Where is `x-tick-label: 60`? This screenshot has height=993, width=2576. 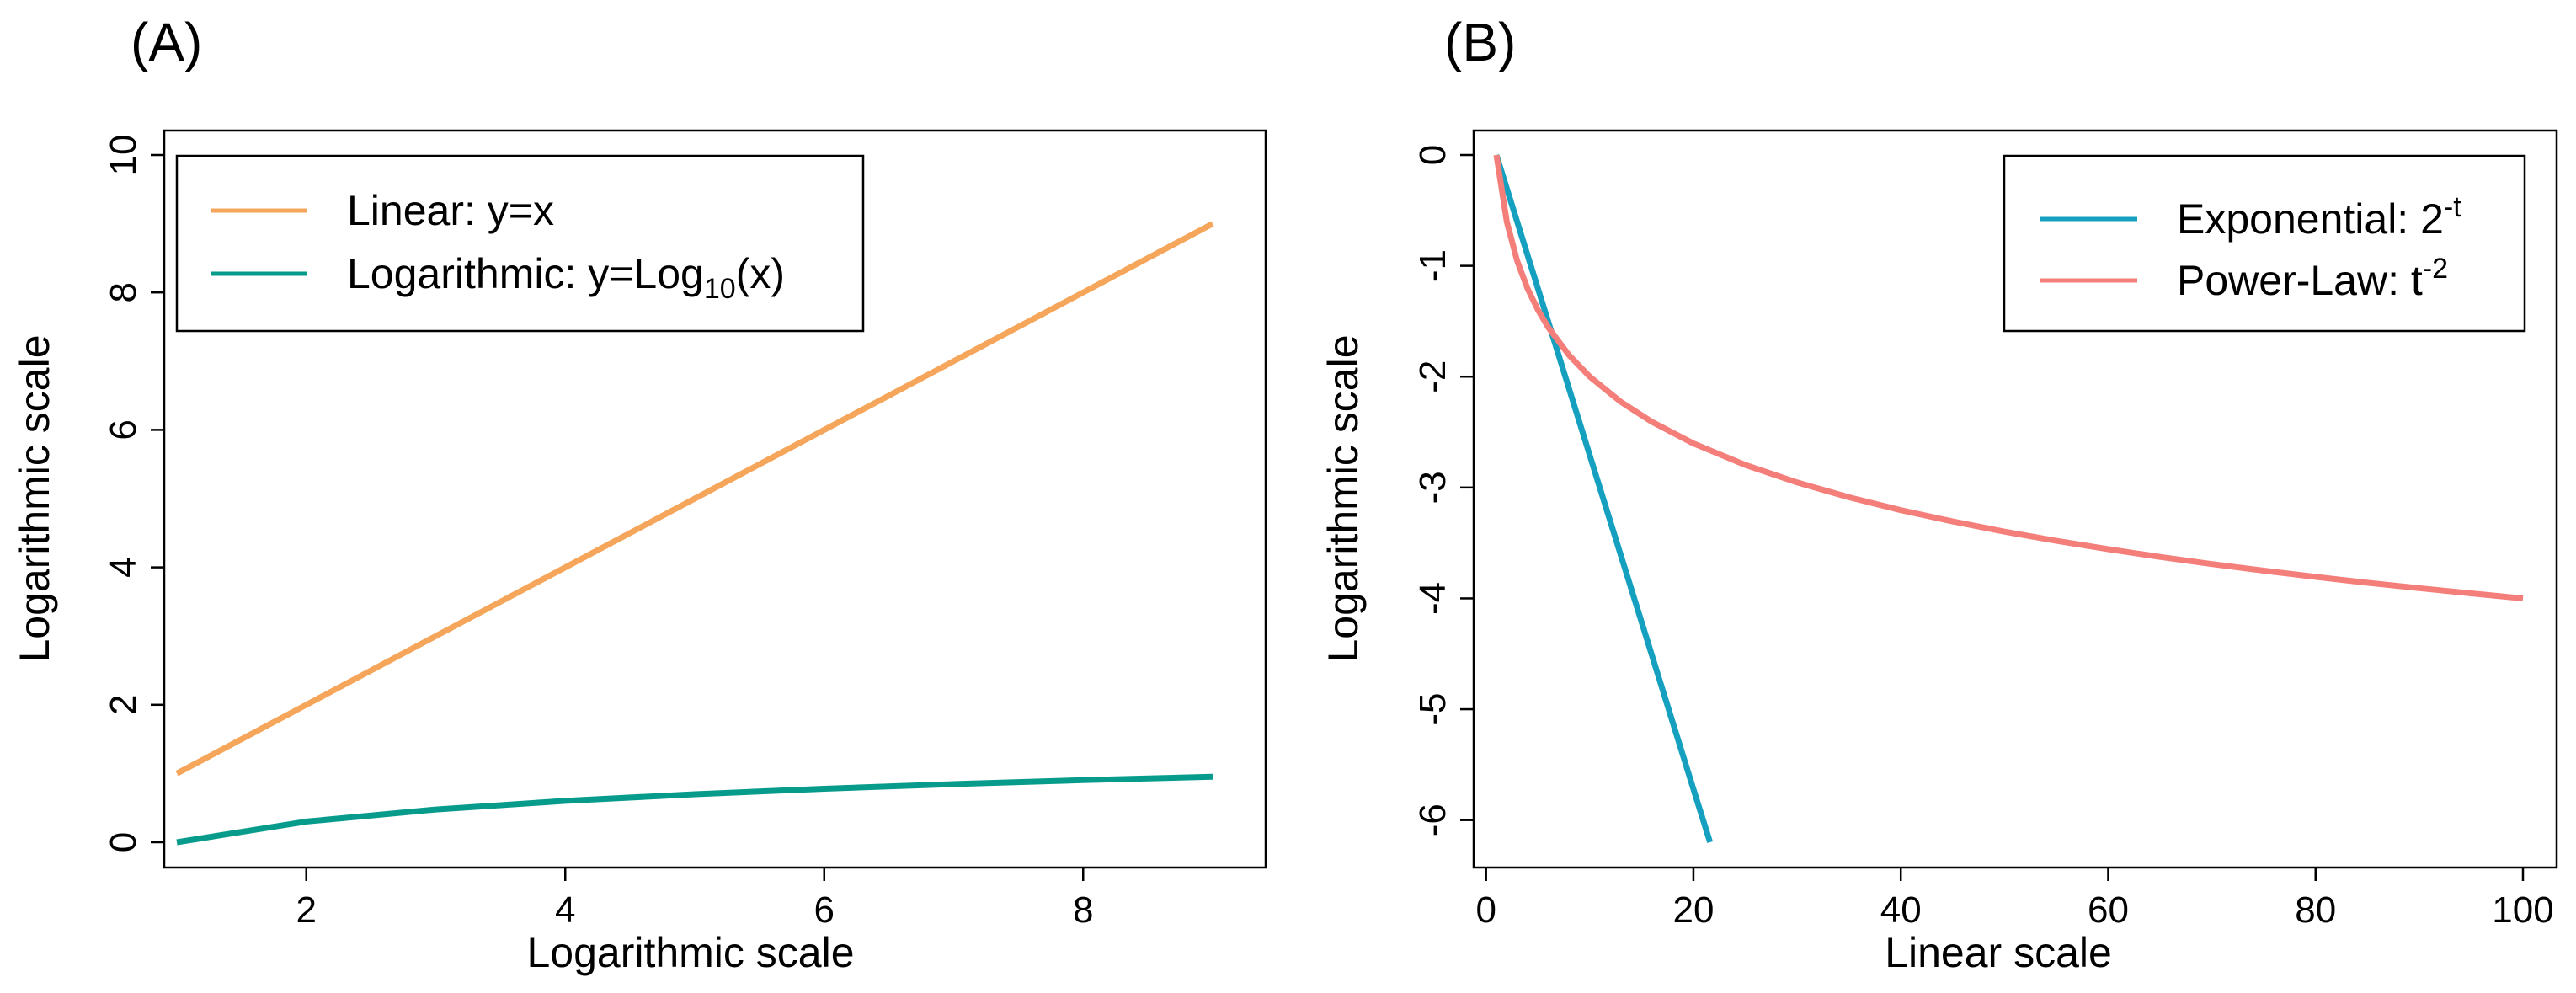 x-tick-label: 60 is located at coordinates (2108, 910).